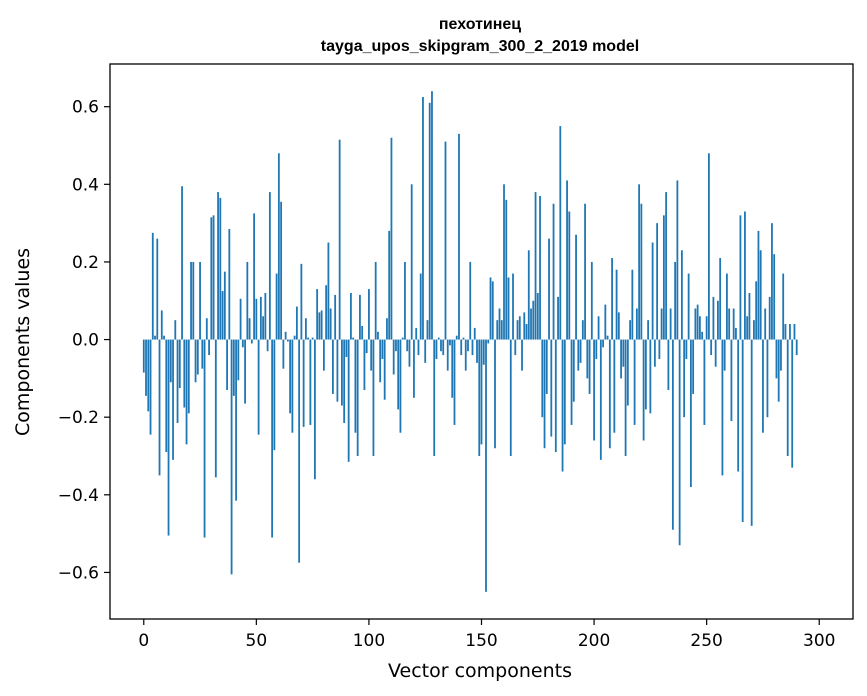 This screenshot has height=696, width=867. I want to click on x-axis-label: Vector components, so click(480, 671).